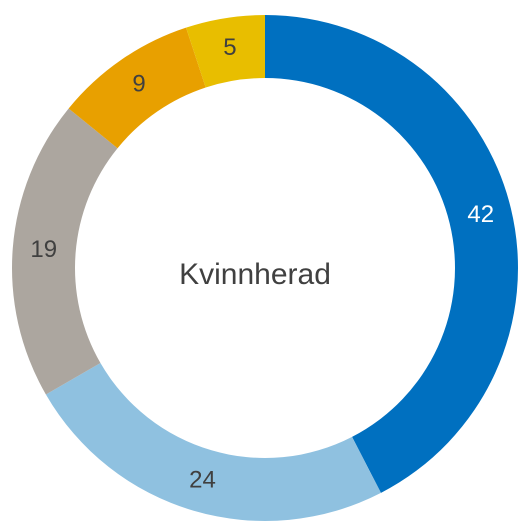  Describe the element at coordinates (229, 47) in the screenshot. I see `data-label: 5` at that location.